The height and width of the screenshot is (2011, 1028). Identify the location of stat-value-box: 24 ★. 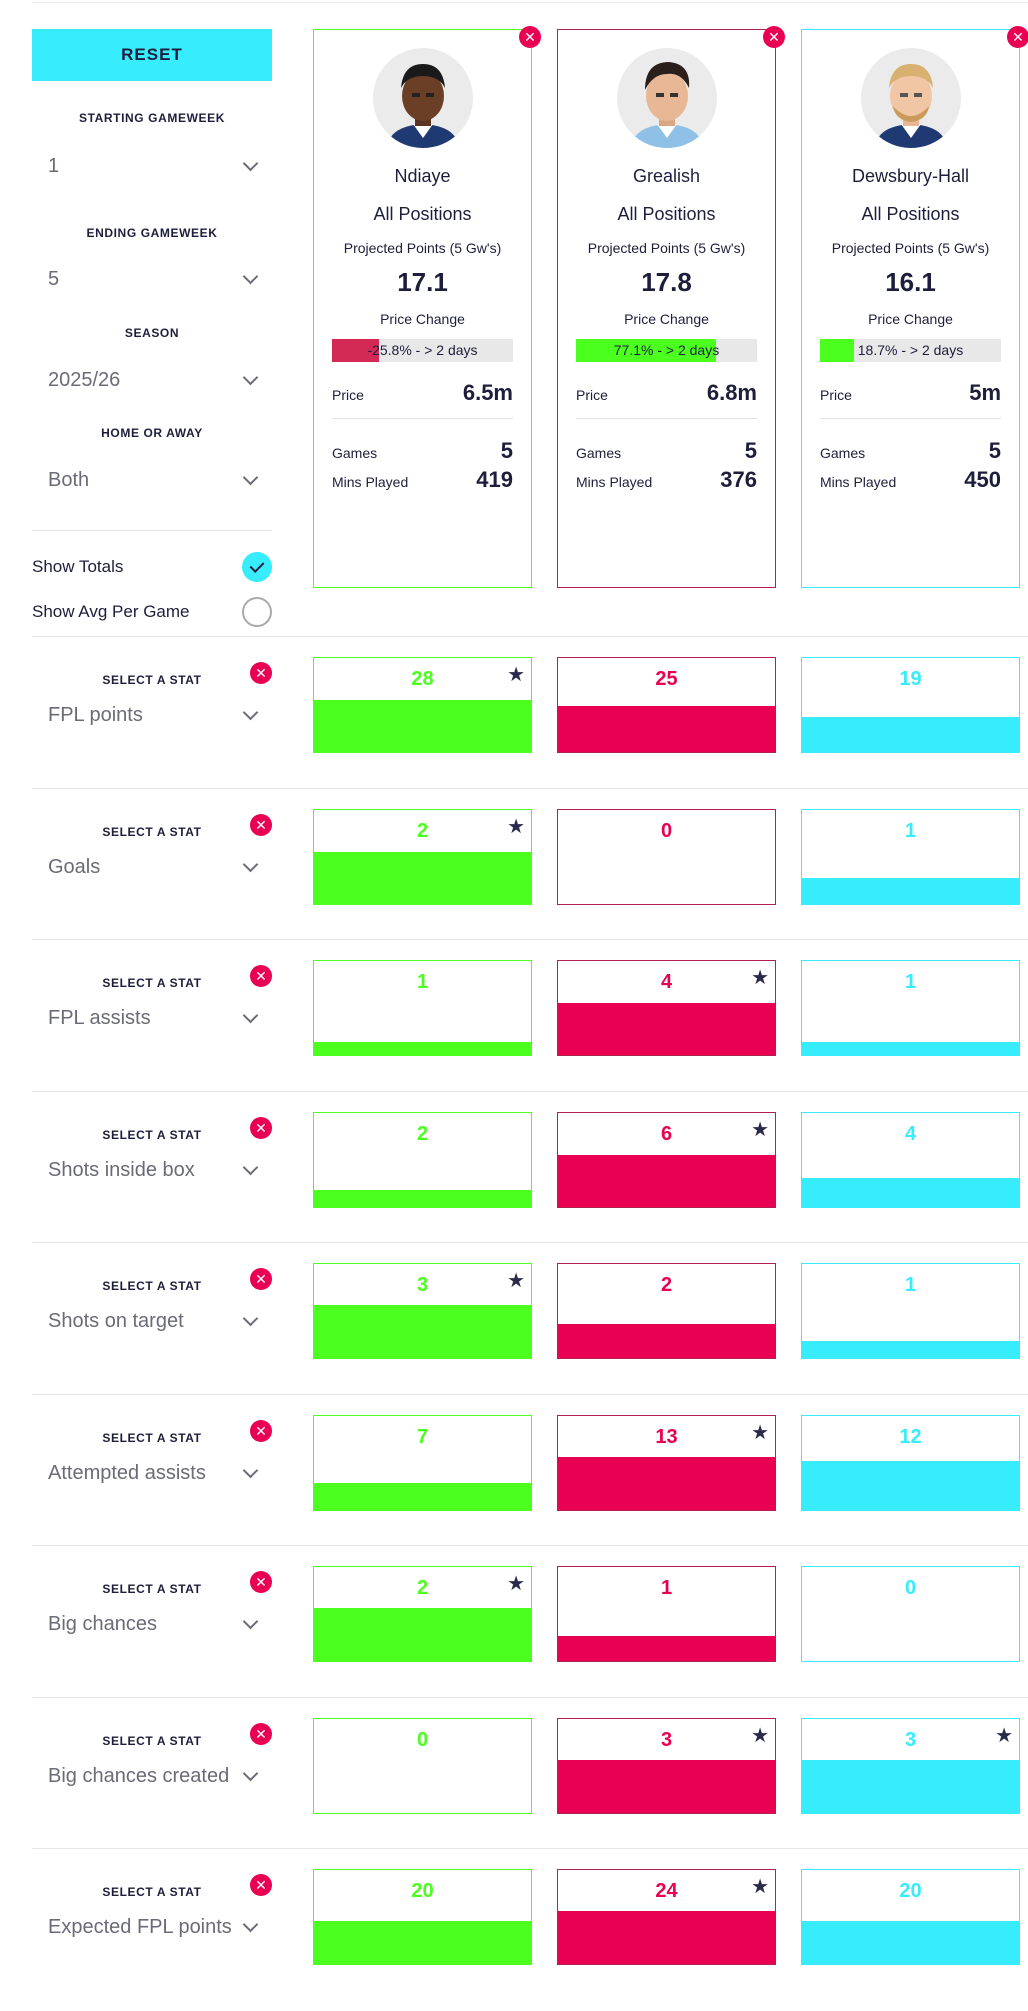
(666, 1917).